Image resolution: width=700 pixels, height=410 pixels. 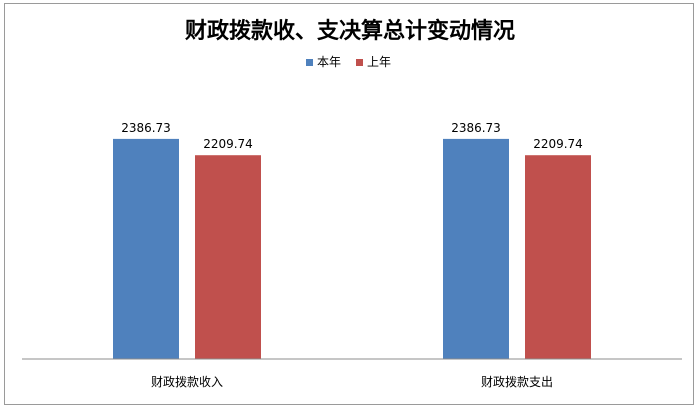 I want to click on legend-label-1: 本年, so click(x=329, y=62).